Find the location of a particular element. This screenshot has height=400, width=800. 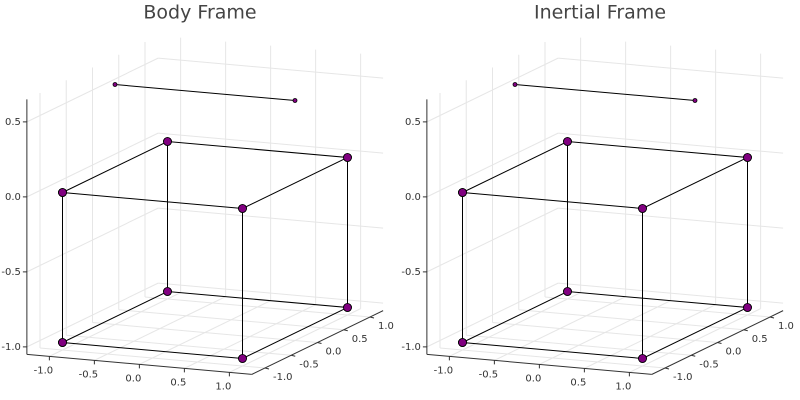

chart-title: Body Frame is located at coordinates (199, 13).